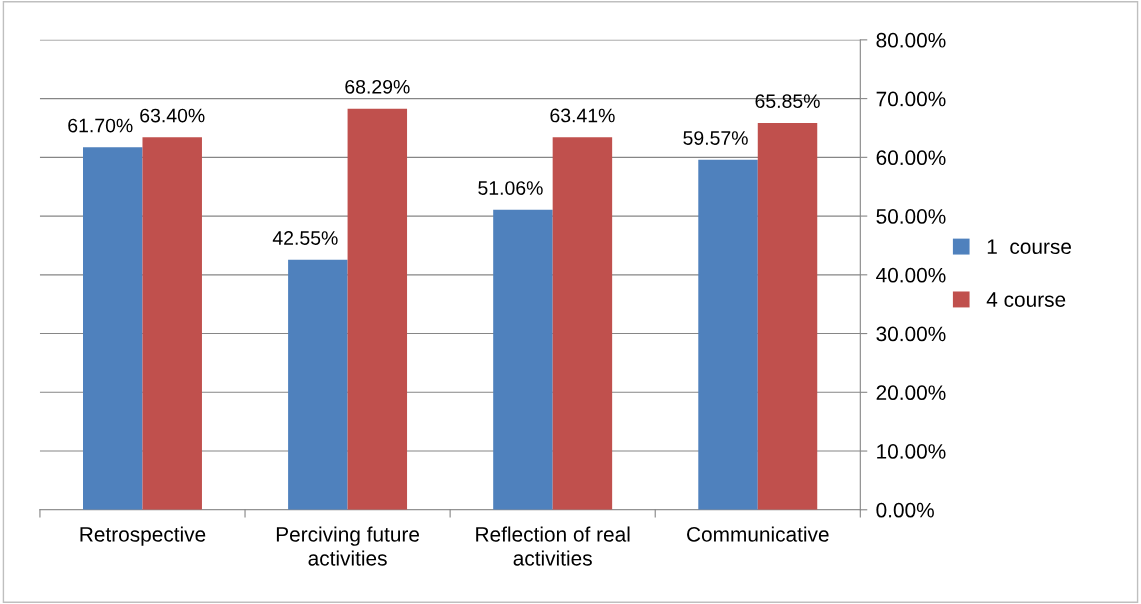 Image resolution: width=1141 pixels, height=604 pixels. Describe the element at coordinates (348, 546) in the screenshot. I see `x-tick-label: Perciving future activities` at that location.